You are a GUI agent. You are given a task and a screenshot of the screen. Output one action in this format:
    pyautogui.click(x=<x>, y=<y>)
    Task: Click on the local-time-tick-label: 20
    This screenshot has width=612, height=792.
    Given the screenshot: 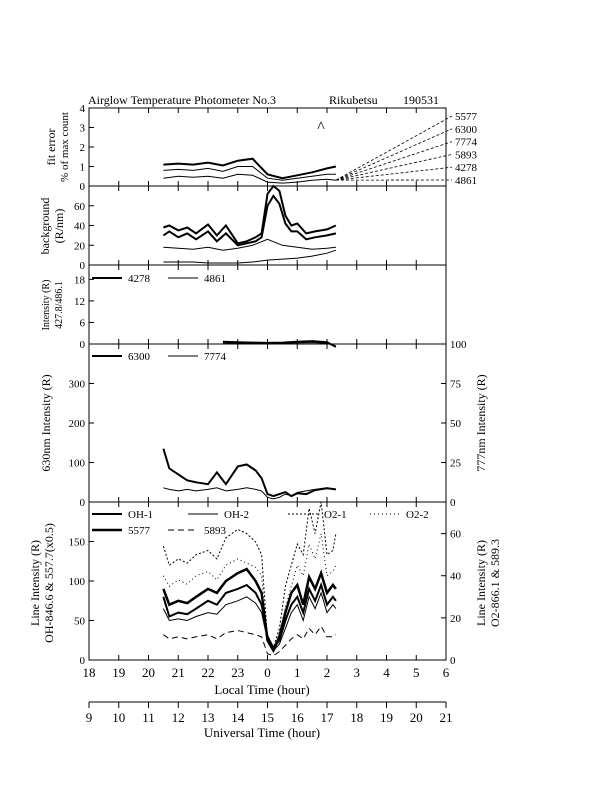 What is the action you would take?
    pyautogui.click(x=148, y=672)
    